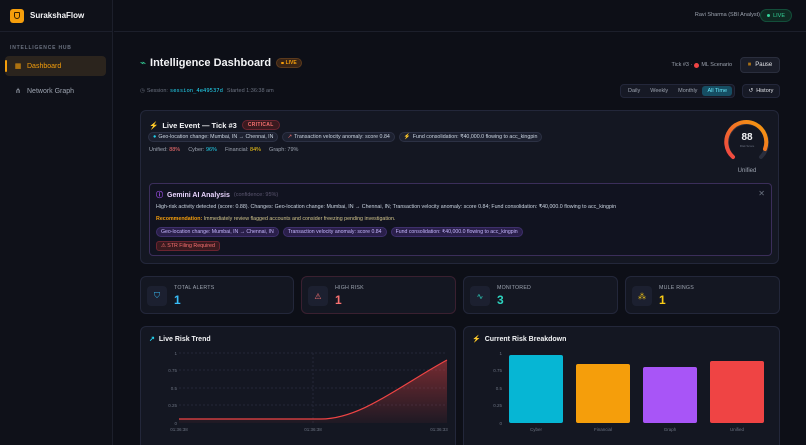 The width and height of the screenshot is (806, 445). I want to click on pause-button: ⏸ Pause, so click(760, 65).